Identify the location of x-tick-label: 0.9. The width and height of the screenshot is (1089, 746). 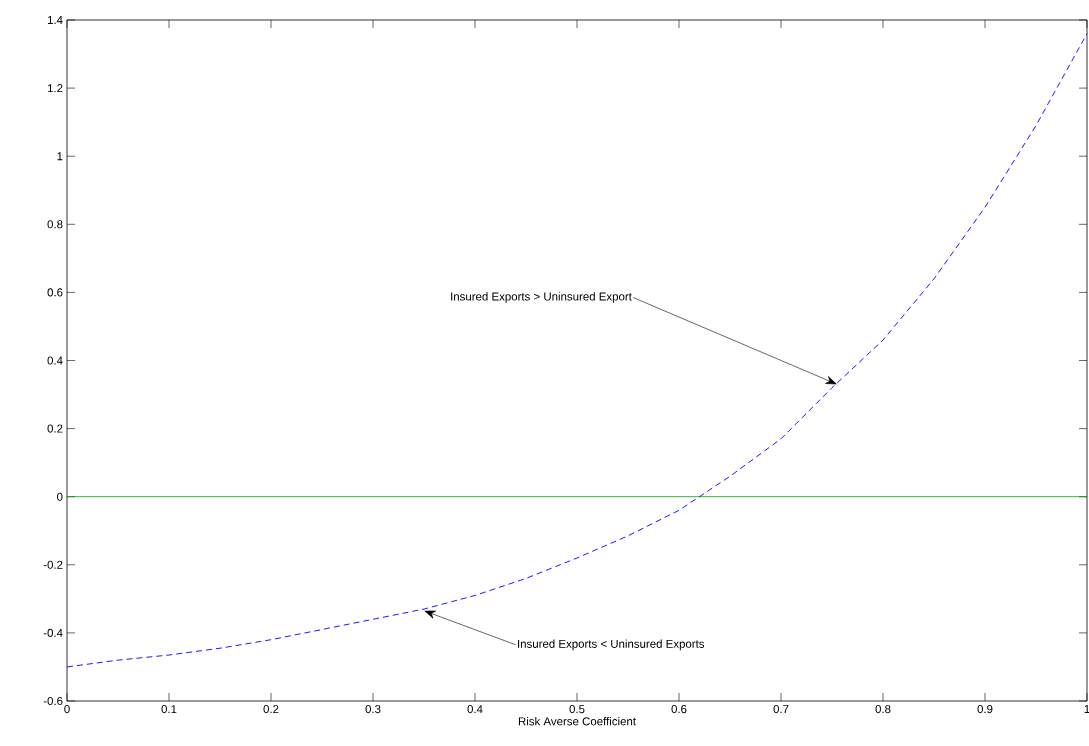
(985, 709).